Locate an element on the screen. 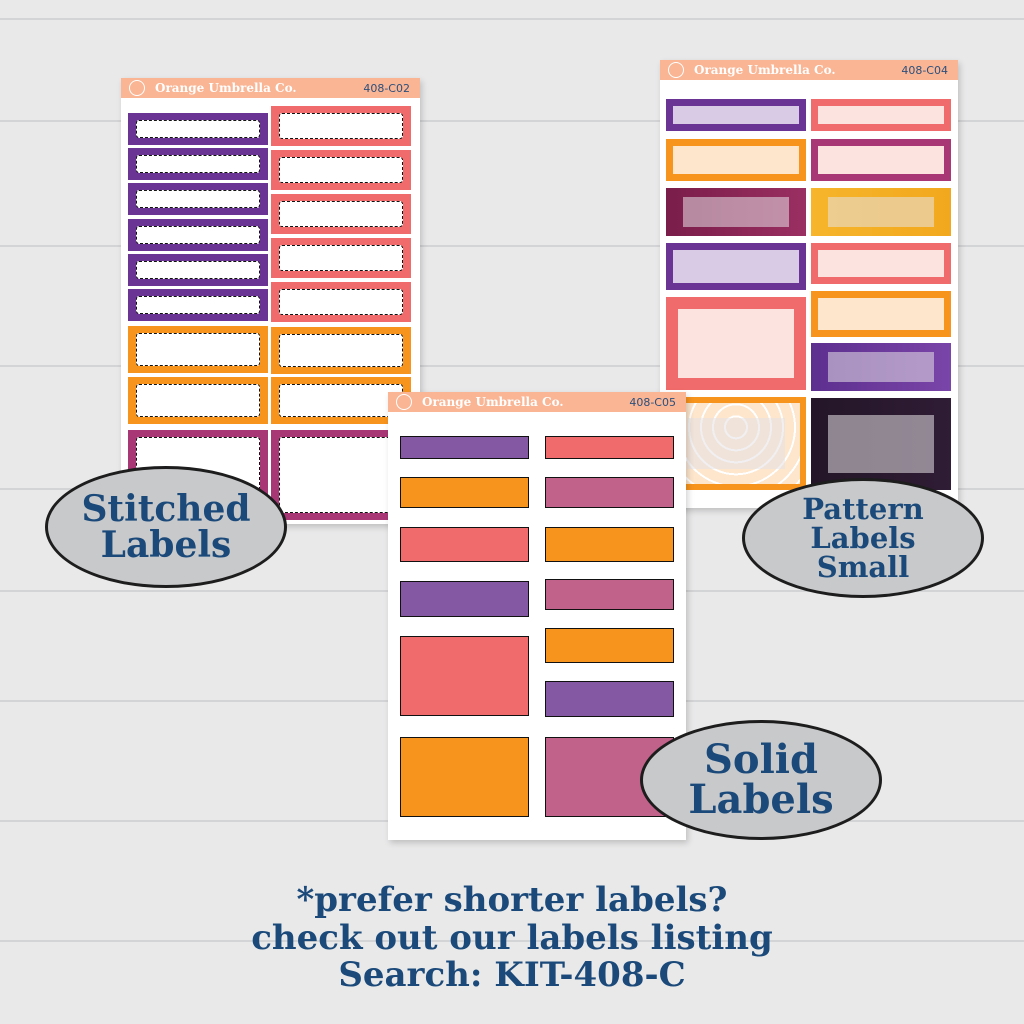  sheet-408-c05: Orange Umbrella Co. 408-C05 is located at coordinates (537, 616).